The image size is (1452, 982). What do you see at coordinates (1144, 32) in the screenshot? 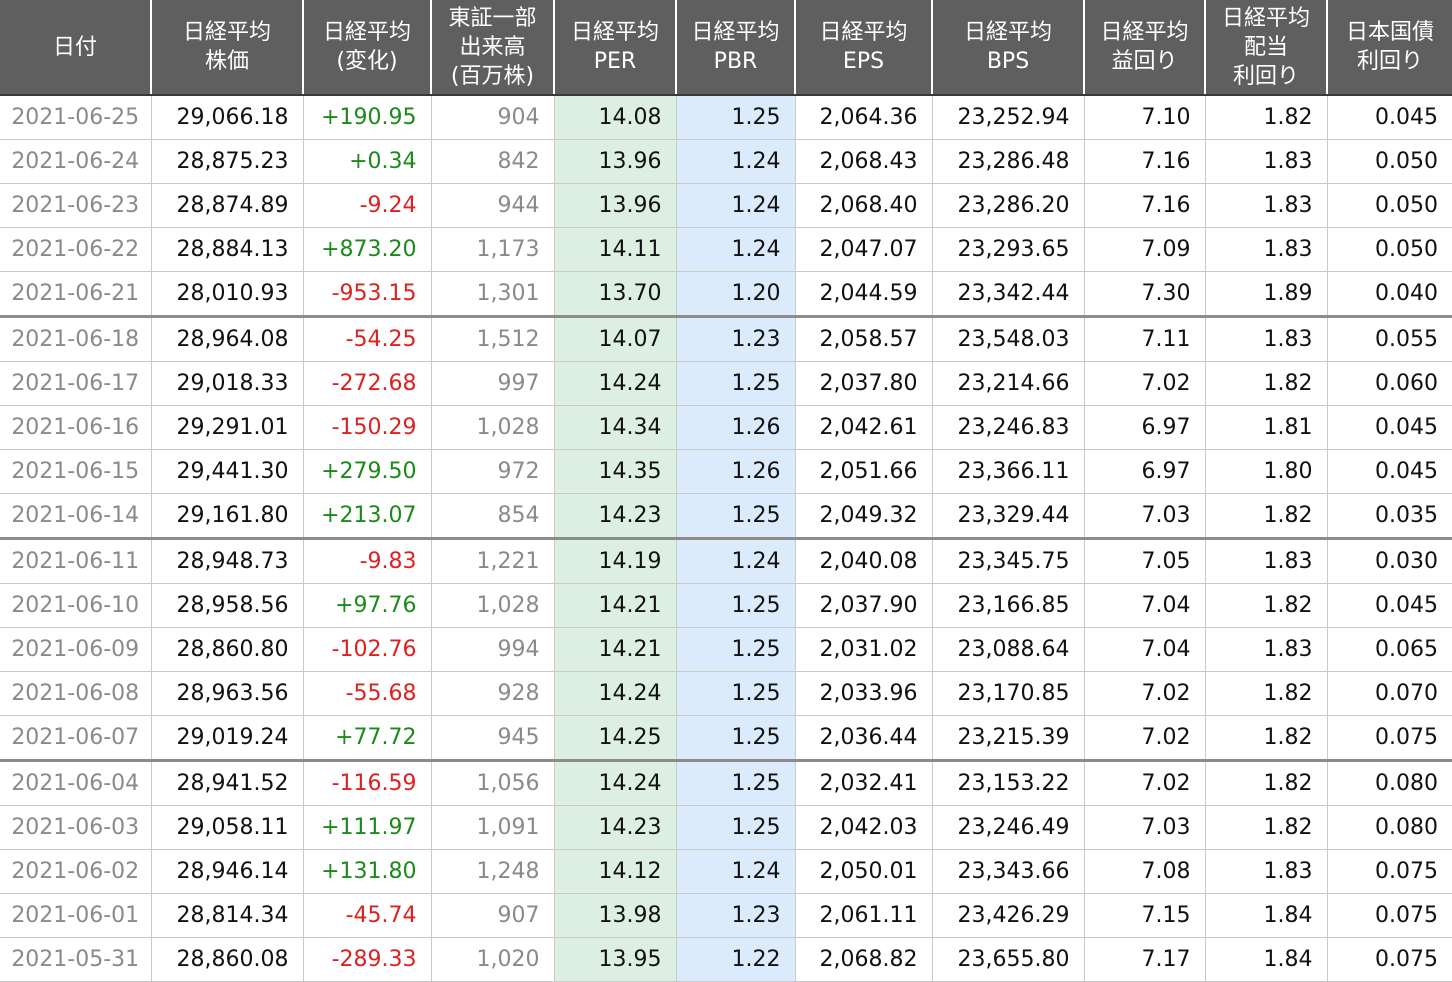
I see `header-earnings-yield-line1: 日経平均` at bounding box center [1144, 32].